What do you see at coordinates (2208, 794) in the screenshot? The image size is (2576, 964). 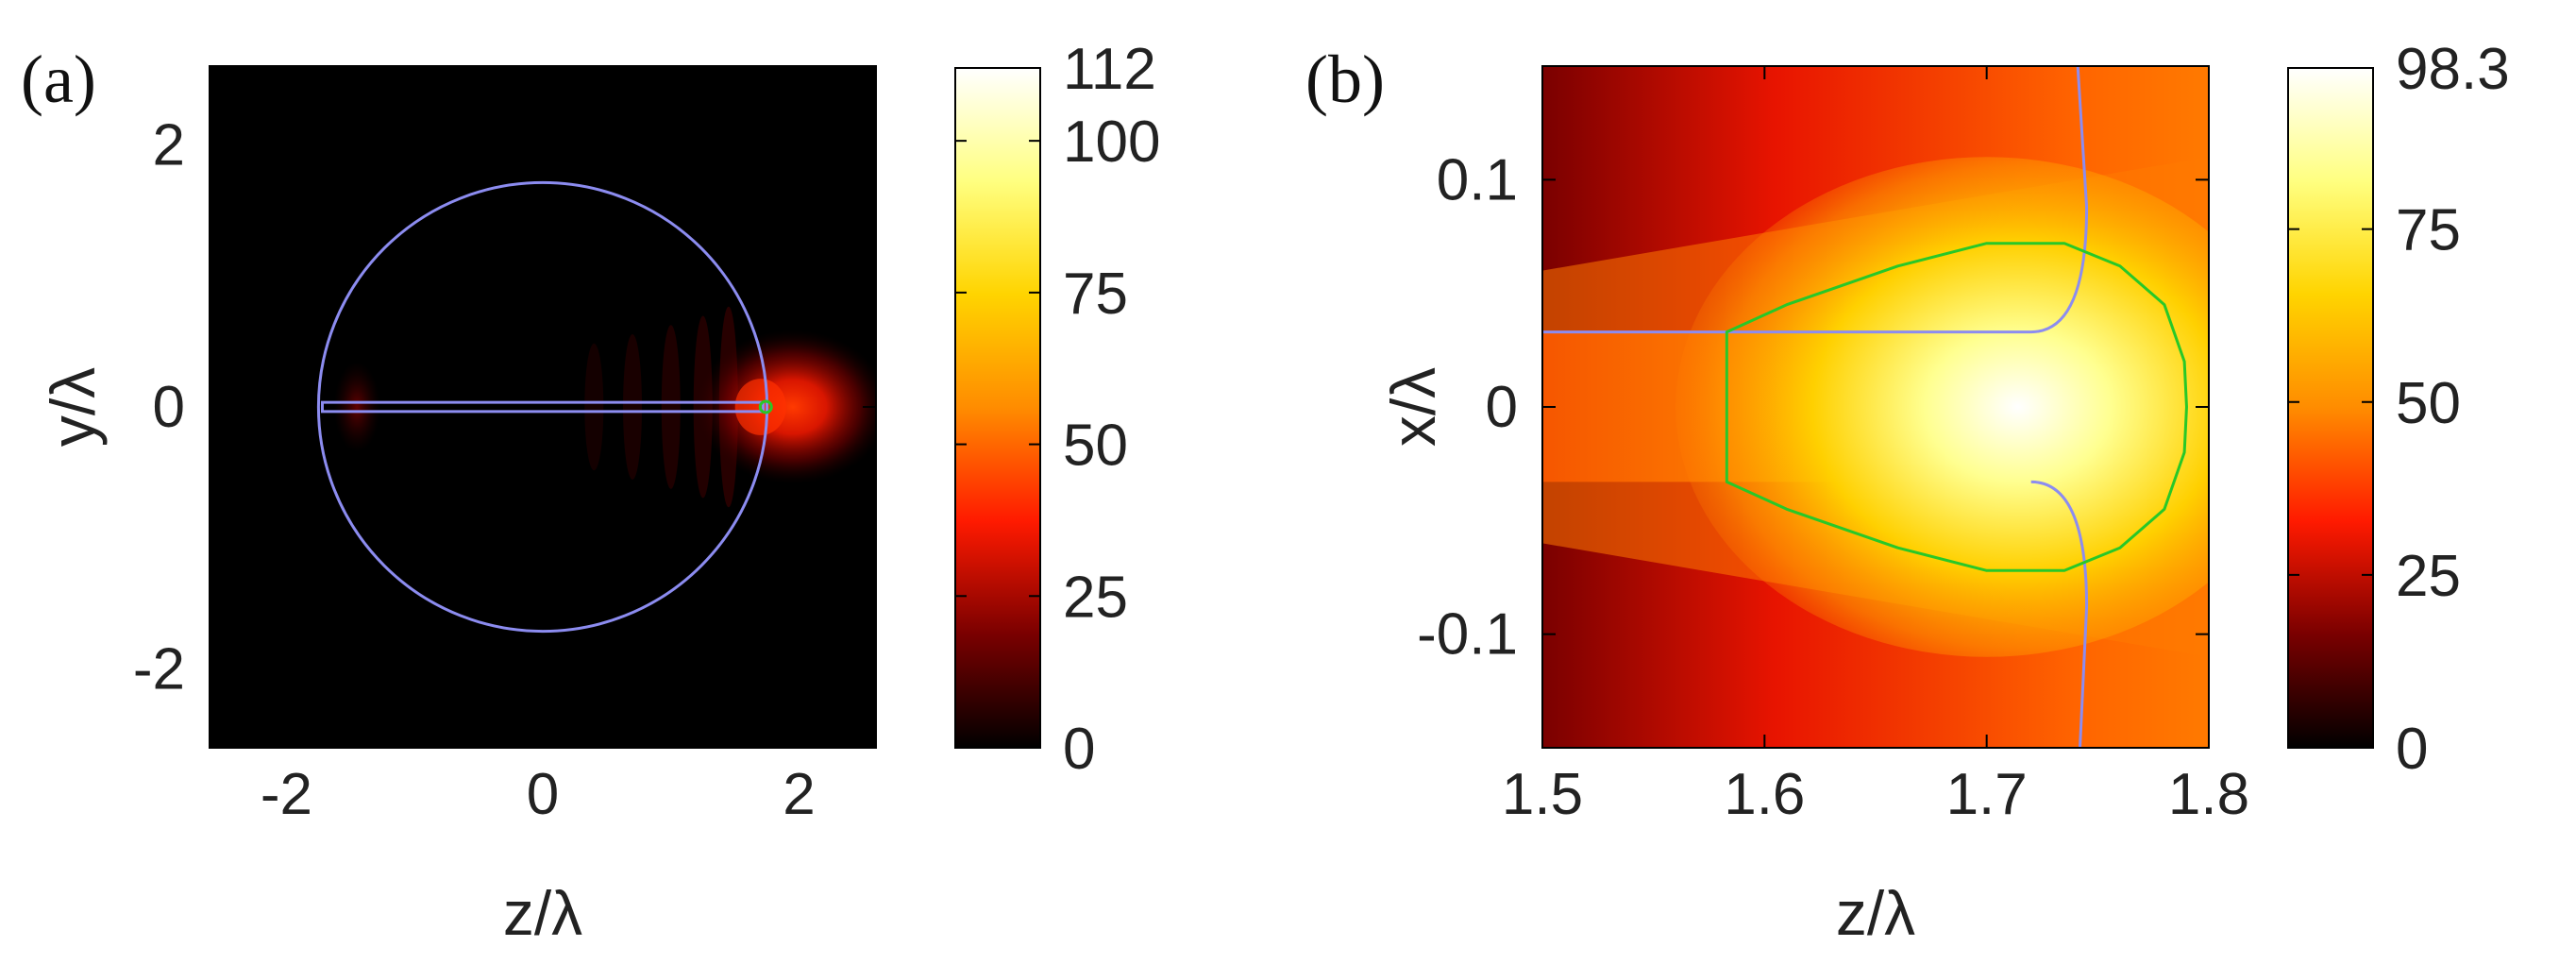 I see `x-tick-label: 1.8` at bounding box center [2208, 794].